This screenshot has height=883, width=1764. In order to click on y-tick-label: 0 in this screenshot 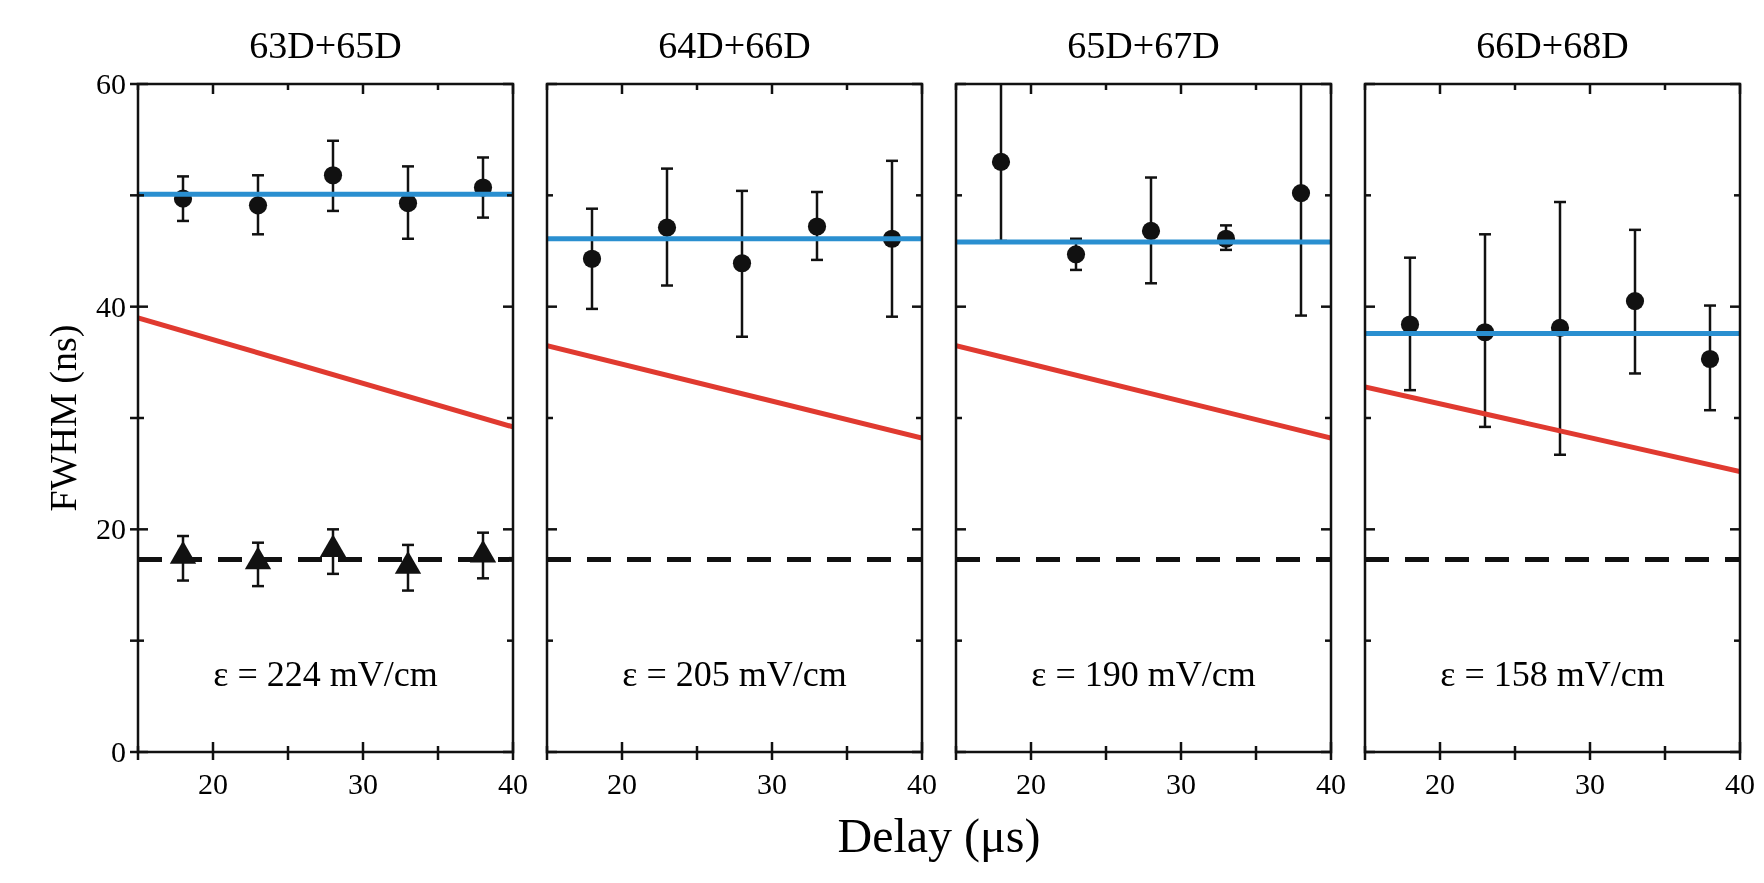, I will do `click(118, 751)`.